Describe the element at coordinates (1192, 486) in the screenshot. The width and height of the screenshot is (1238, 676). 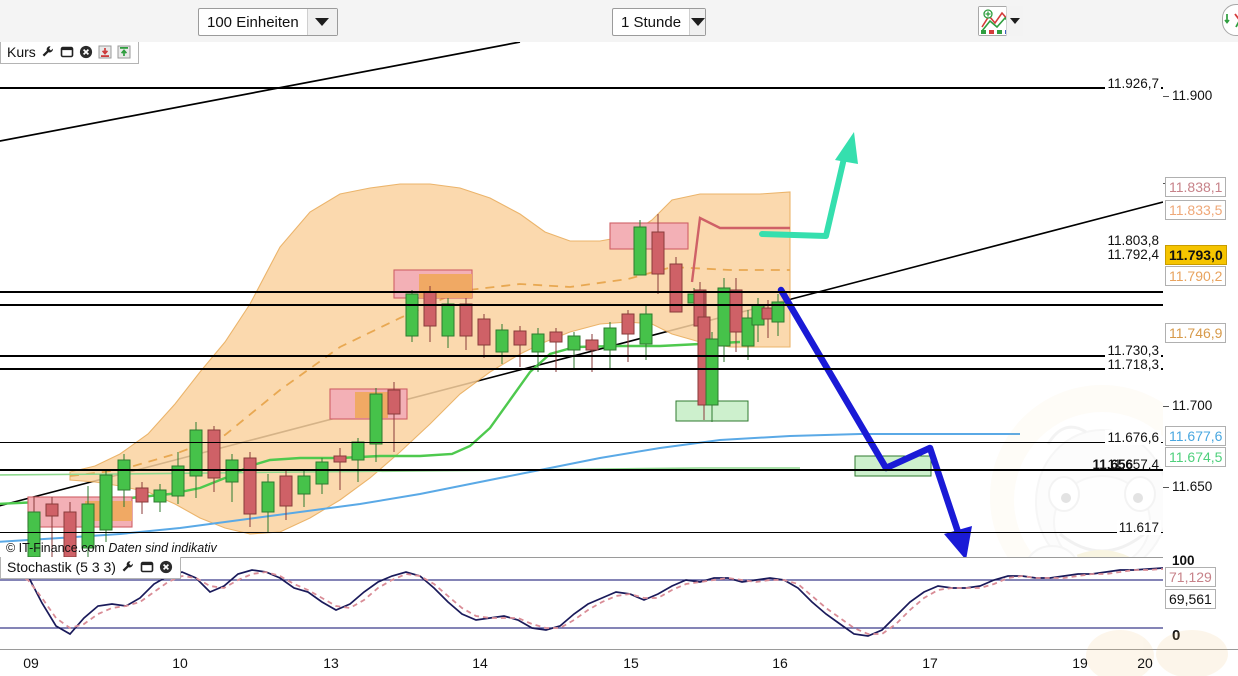
I see `axis-tick-label: 11.650` at that location.